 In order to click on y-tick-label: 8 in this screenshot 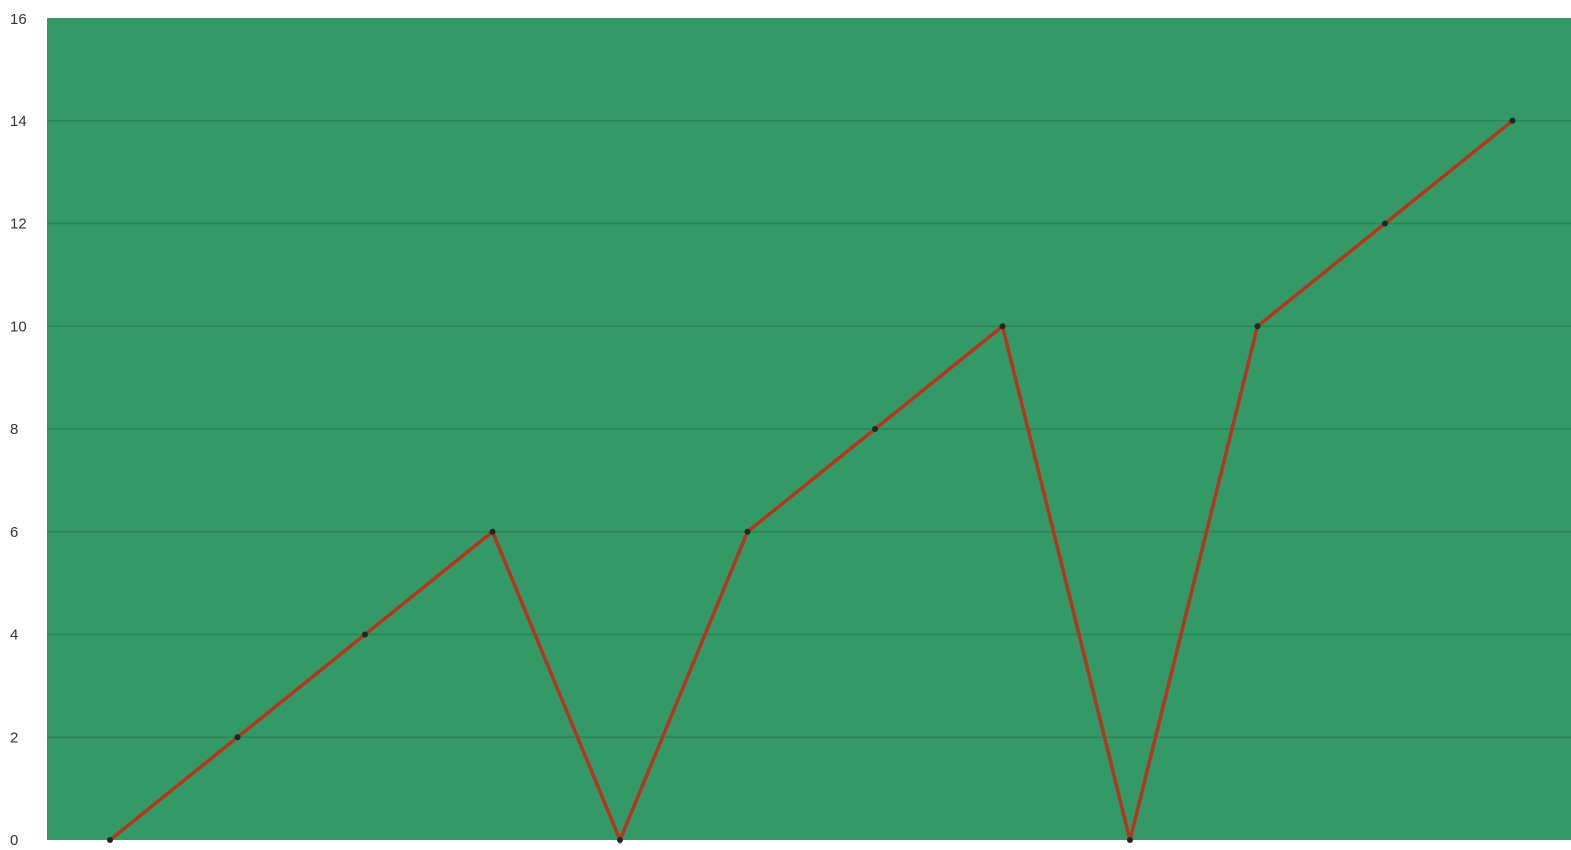, I will do `click(14, 429)`.